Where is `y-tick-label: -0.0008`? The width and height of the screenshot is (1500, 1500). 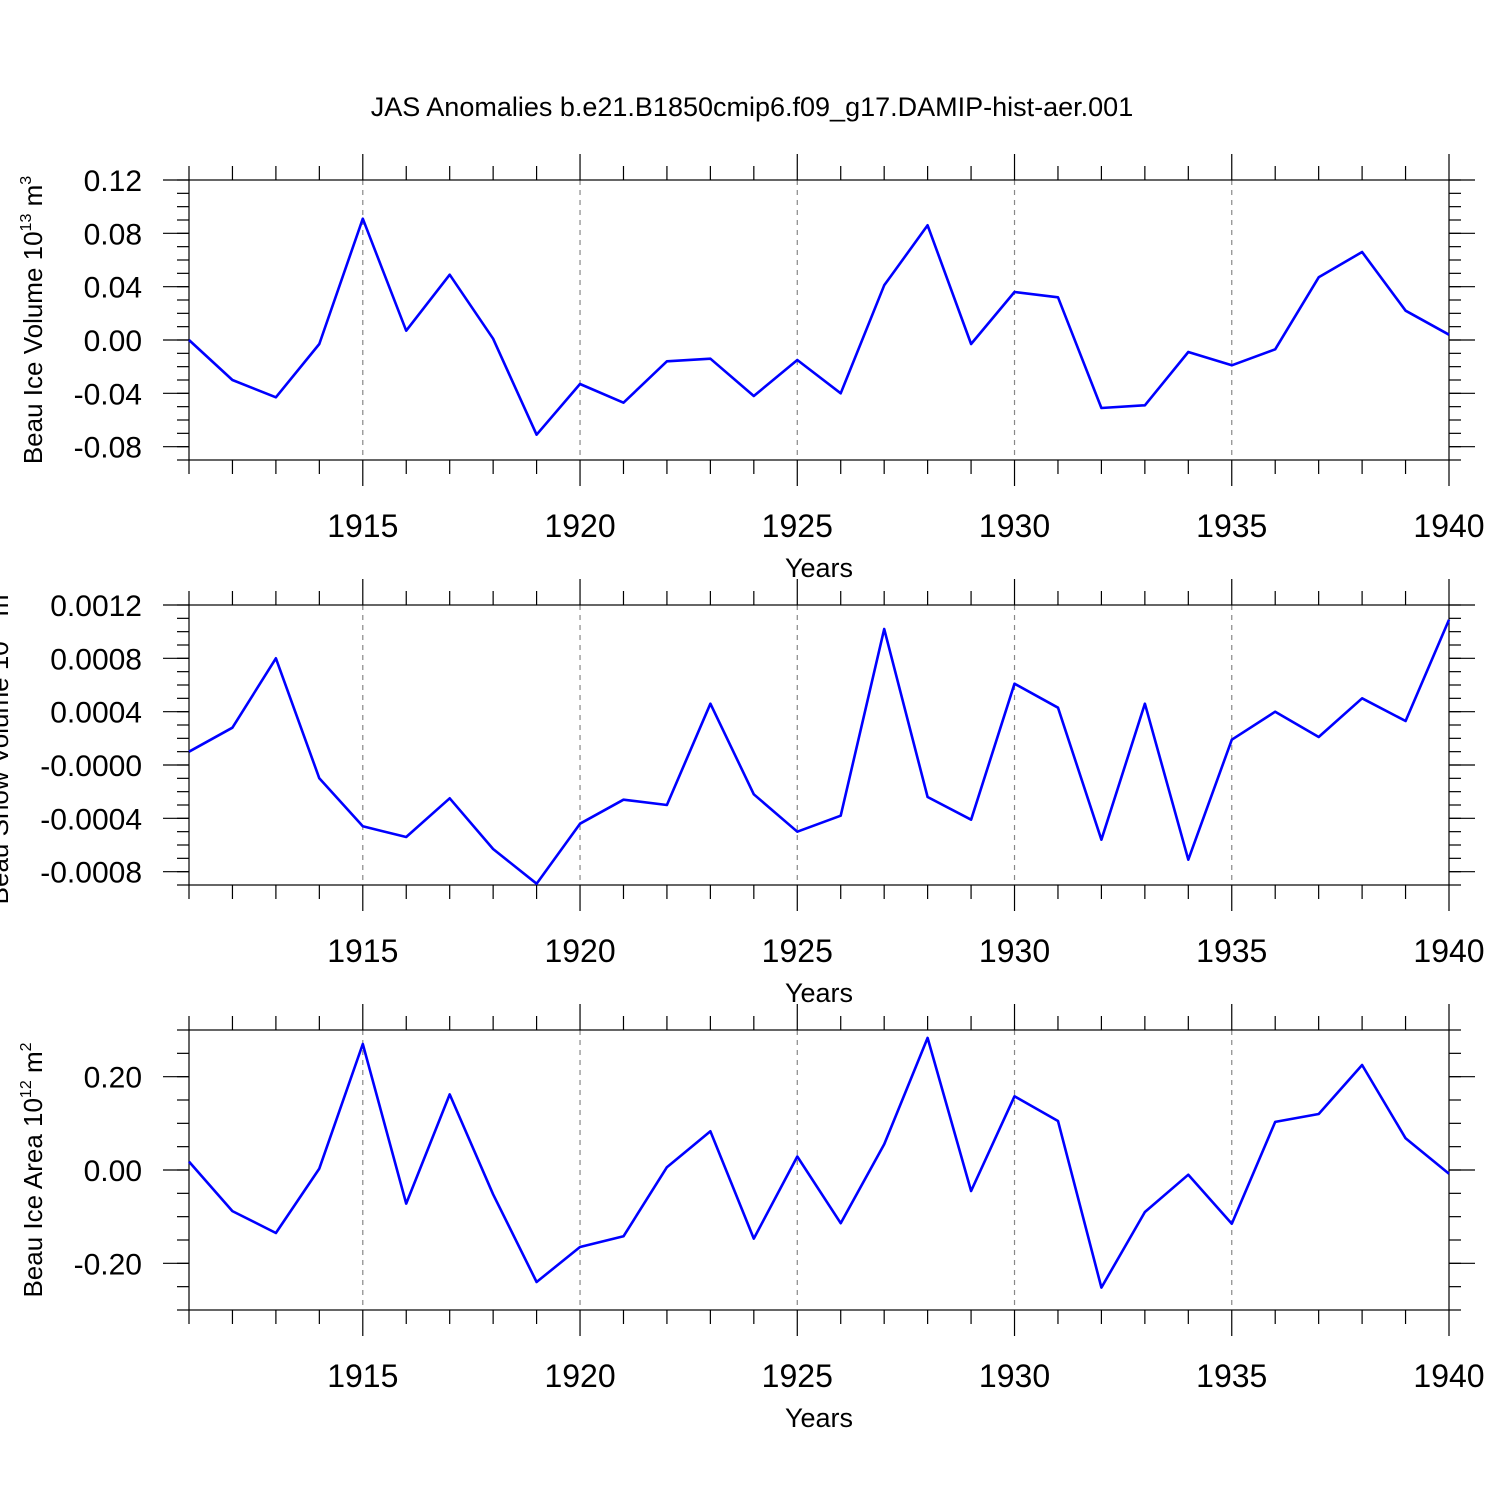
y-tick-label: -0.0008 is located at coordinates (91, 873).